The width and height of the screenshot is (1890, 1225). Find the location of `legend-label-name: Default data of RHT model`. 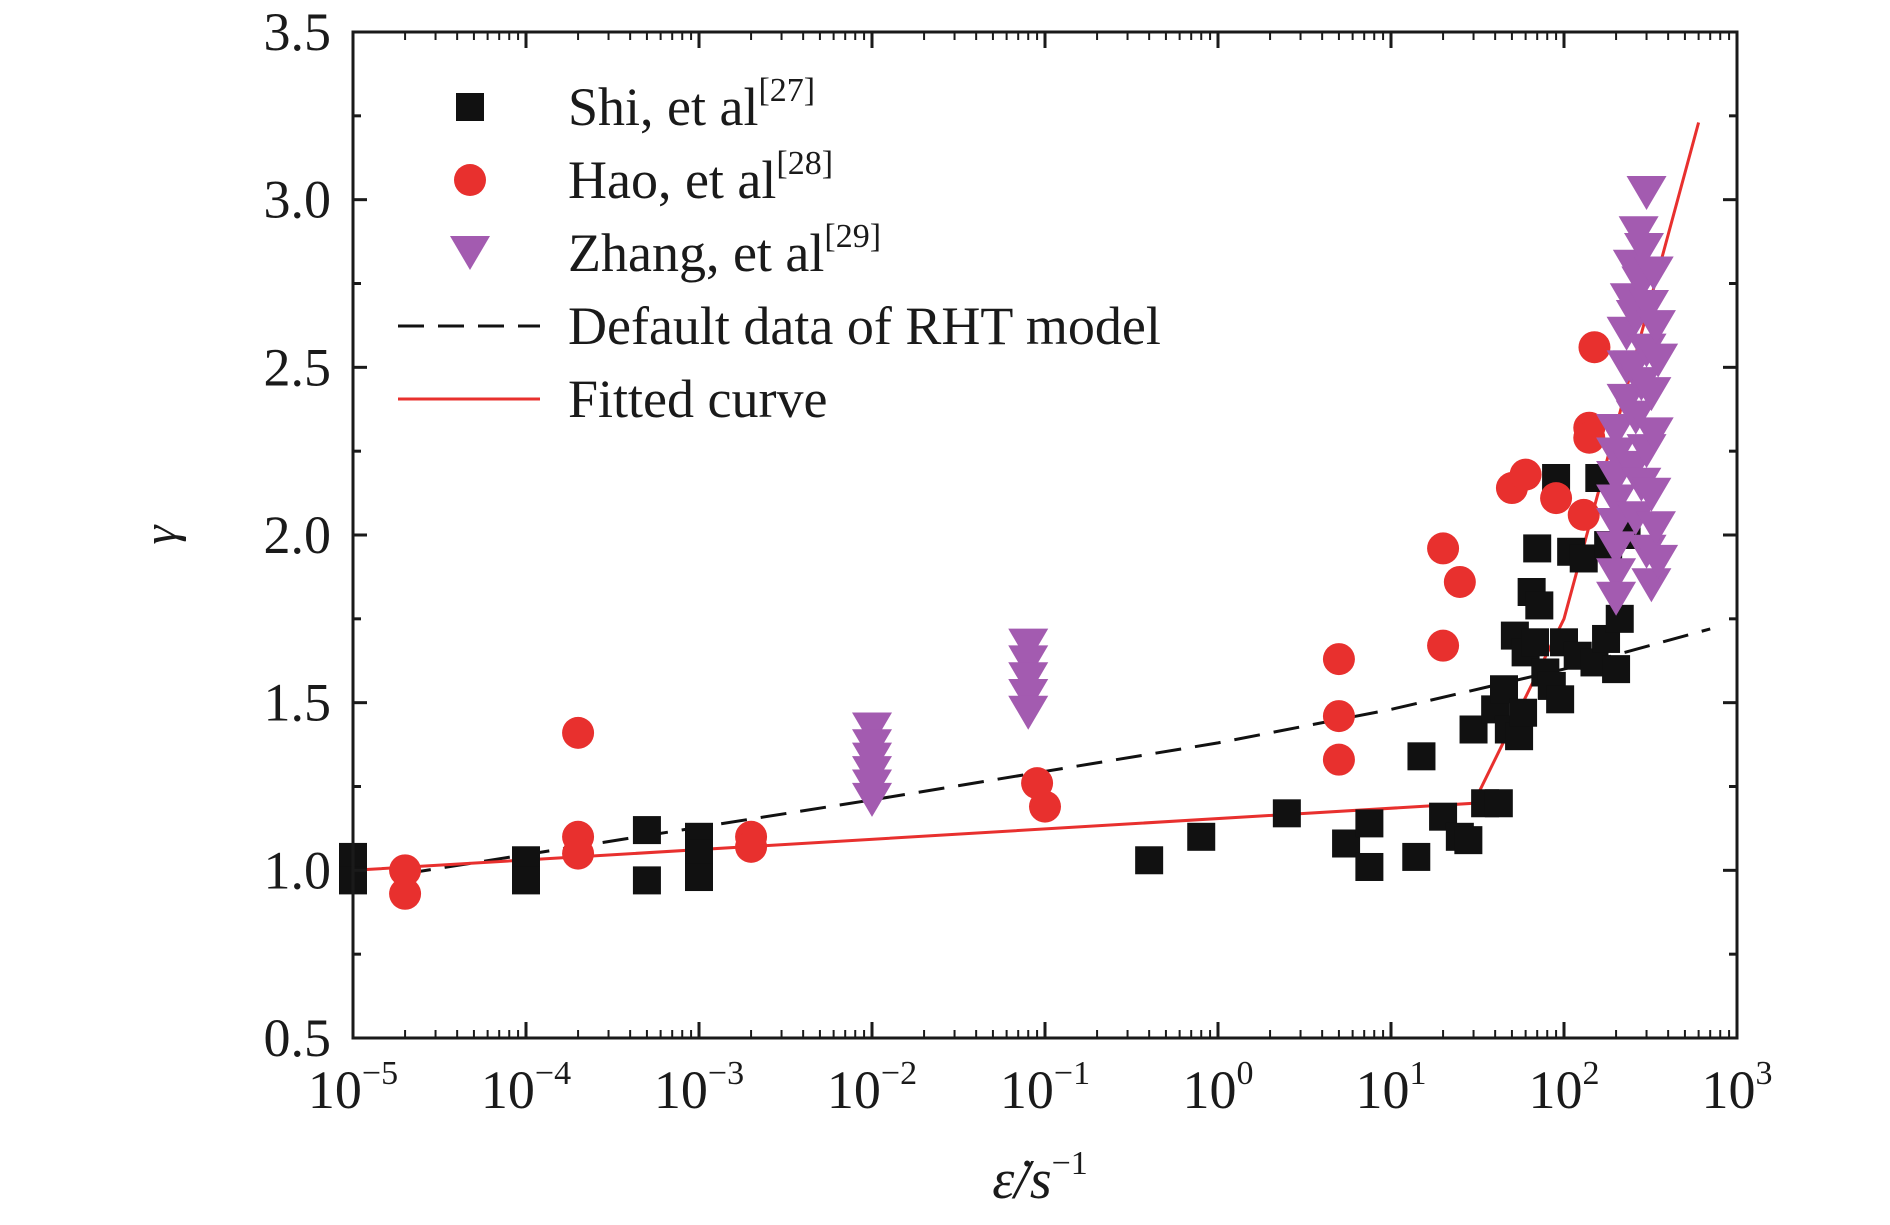

legend-label-name: Default data of RHT model is located at coordinates (864, 326).